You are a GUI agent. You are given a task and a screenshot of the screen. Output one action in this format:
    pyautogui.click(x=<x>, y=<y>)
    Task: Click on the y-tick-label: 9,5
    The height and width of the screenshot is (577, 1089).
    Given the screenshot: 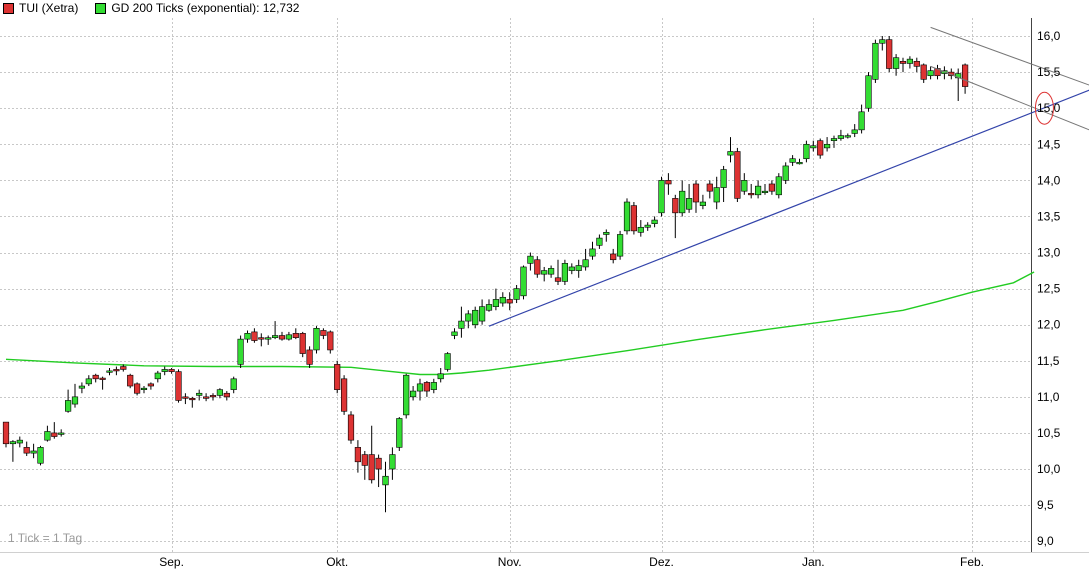 What is the action you would take?
    pyautogui.click(x=1045, y=505)
    